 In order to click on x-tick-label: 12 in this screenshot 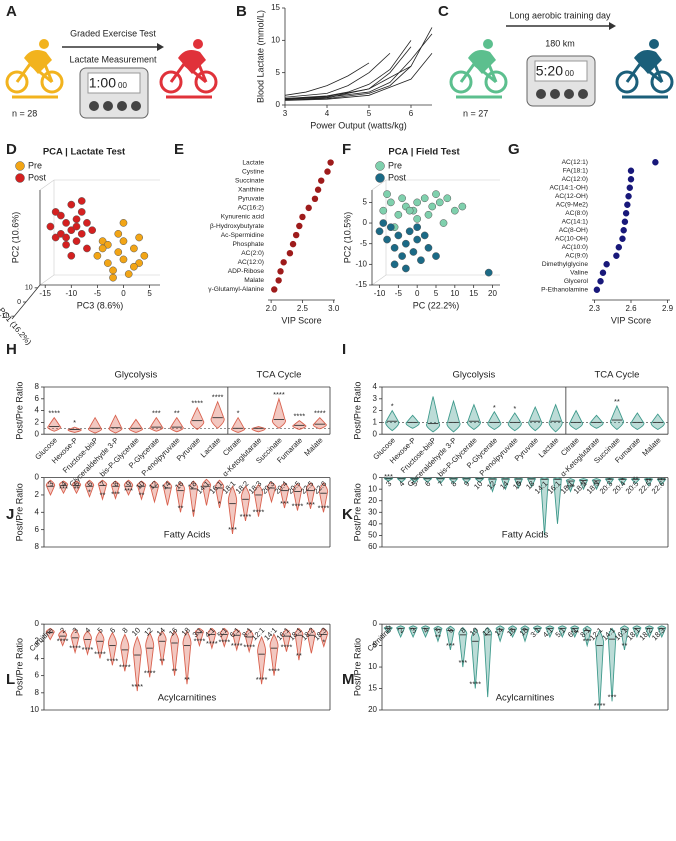, I will do `click(148, 632)`.